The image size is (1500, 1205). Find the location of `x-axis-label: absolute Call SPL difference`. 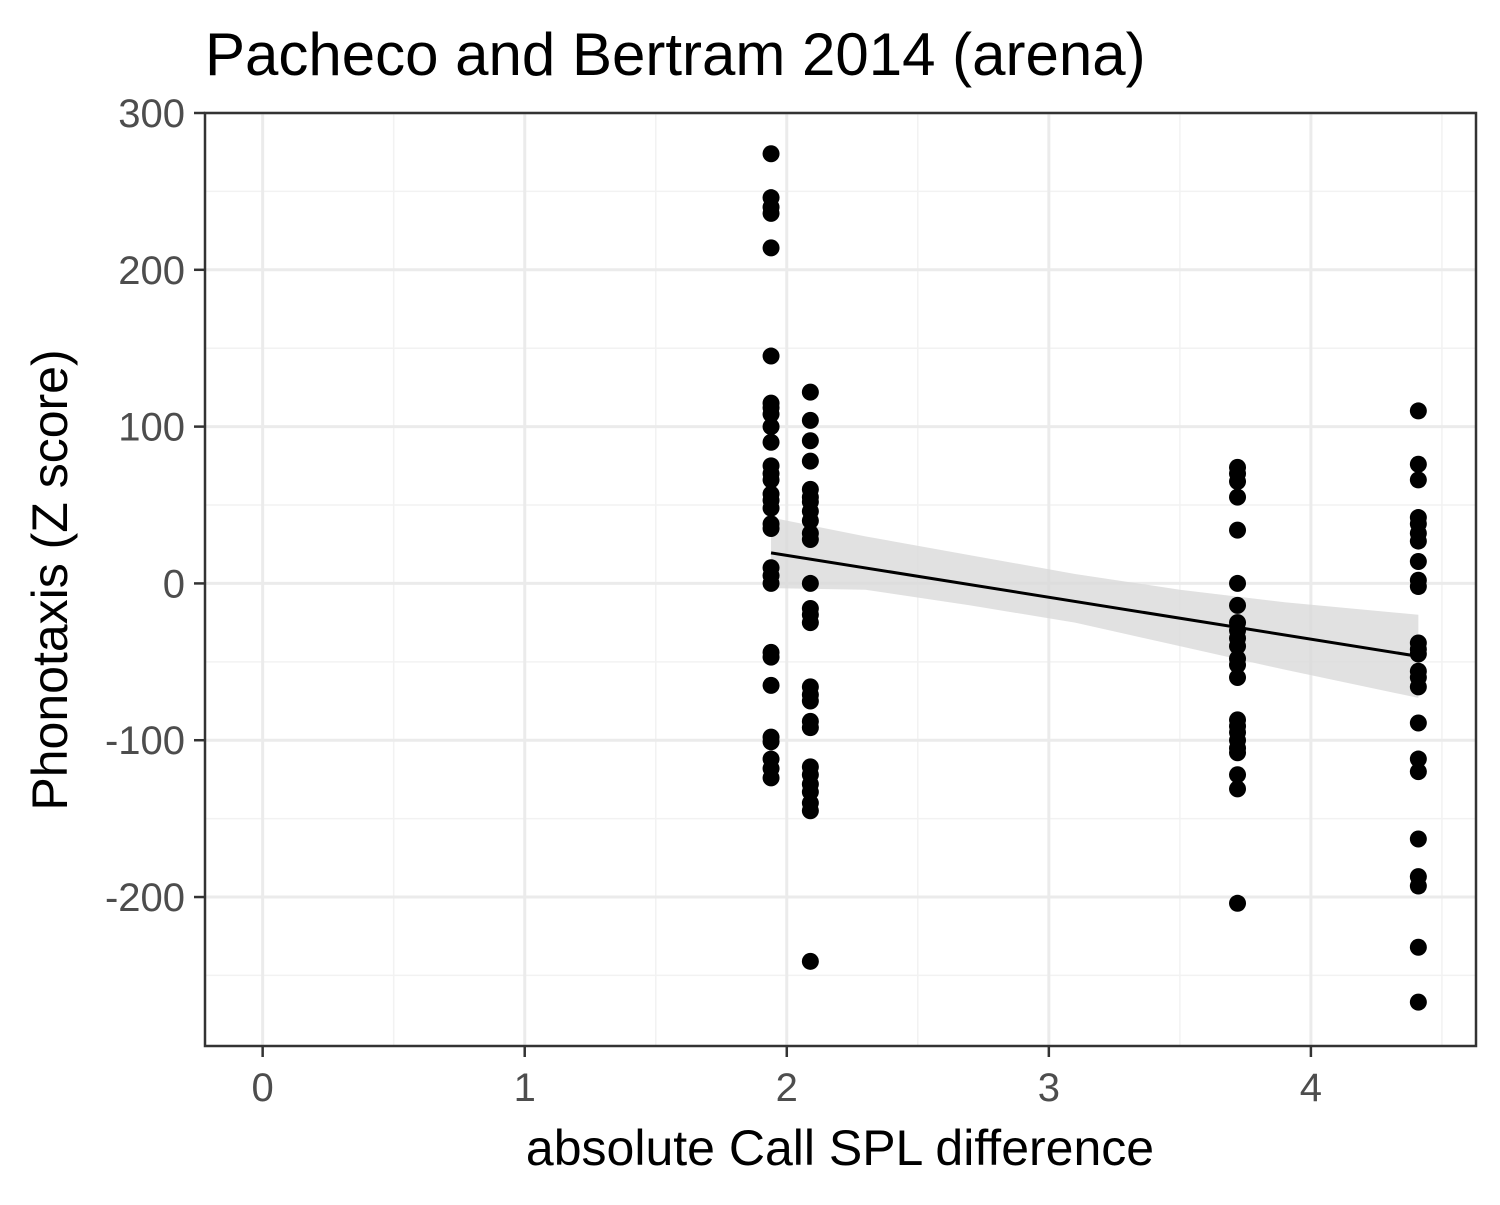

x-axis-label: absolute Call SPL difference is located at coordinates (840, 1148).